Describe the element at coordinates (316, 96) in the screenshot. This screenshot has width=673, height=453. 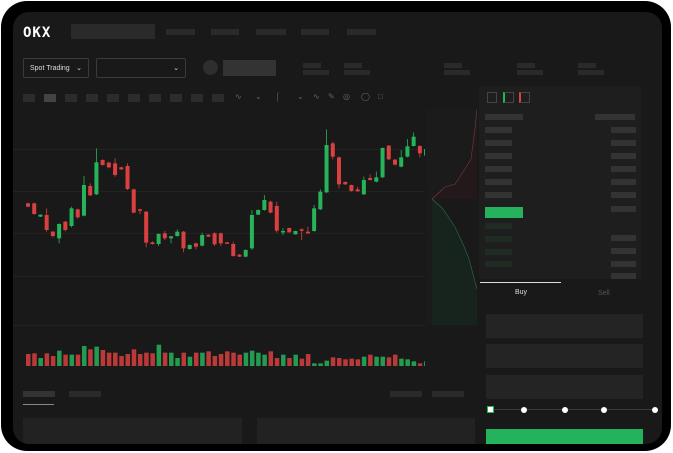
I see `line-tool-icon: ∿` at that location.